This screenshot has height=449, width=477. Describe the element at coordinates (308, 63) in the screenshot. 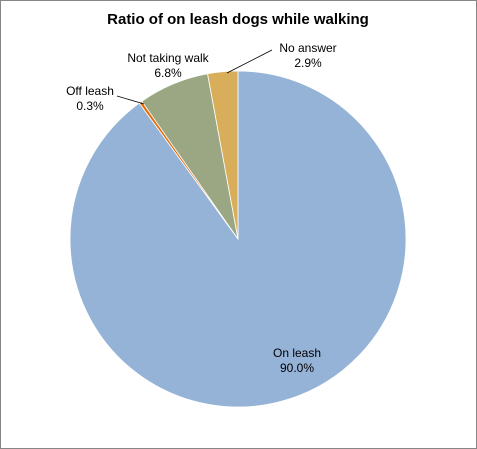

I see `slice-value-no-answer: 2.9%` at that location.